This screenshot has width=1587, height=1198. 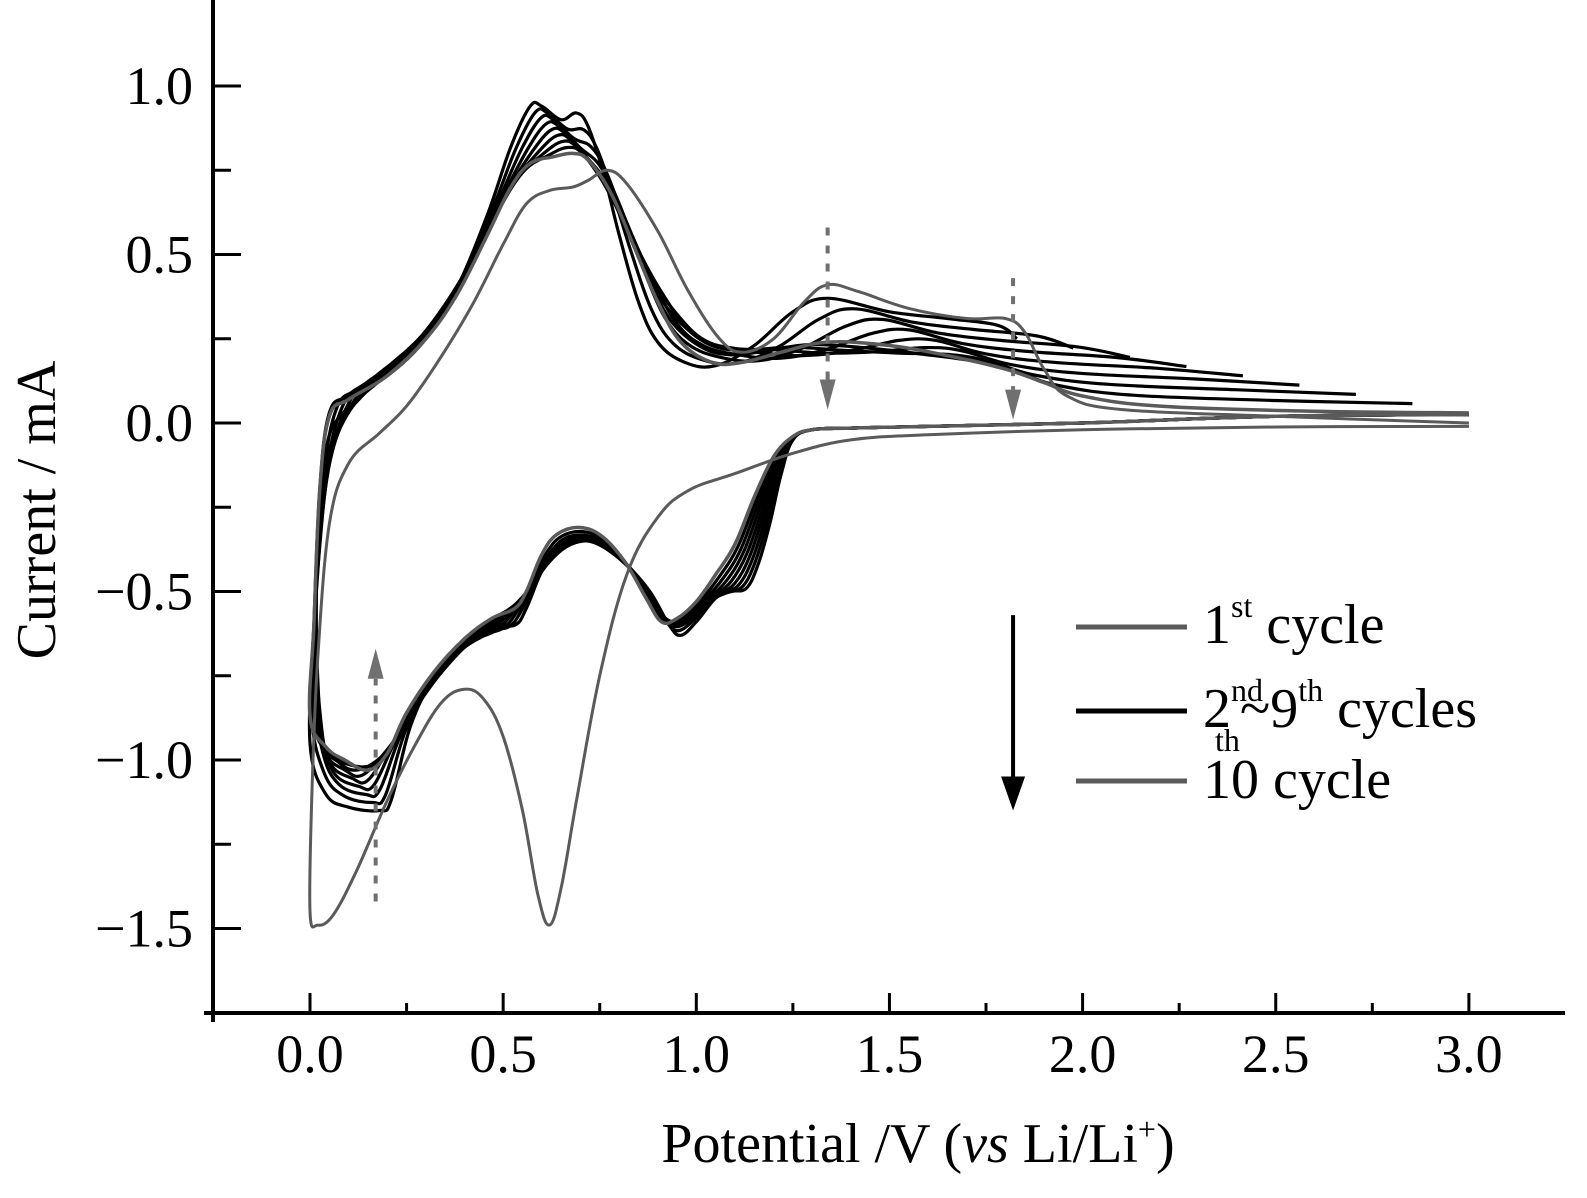 I want to click on x-tick-label: 1.0, so click(x=697, y=1054).